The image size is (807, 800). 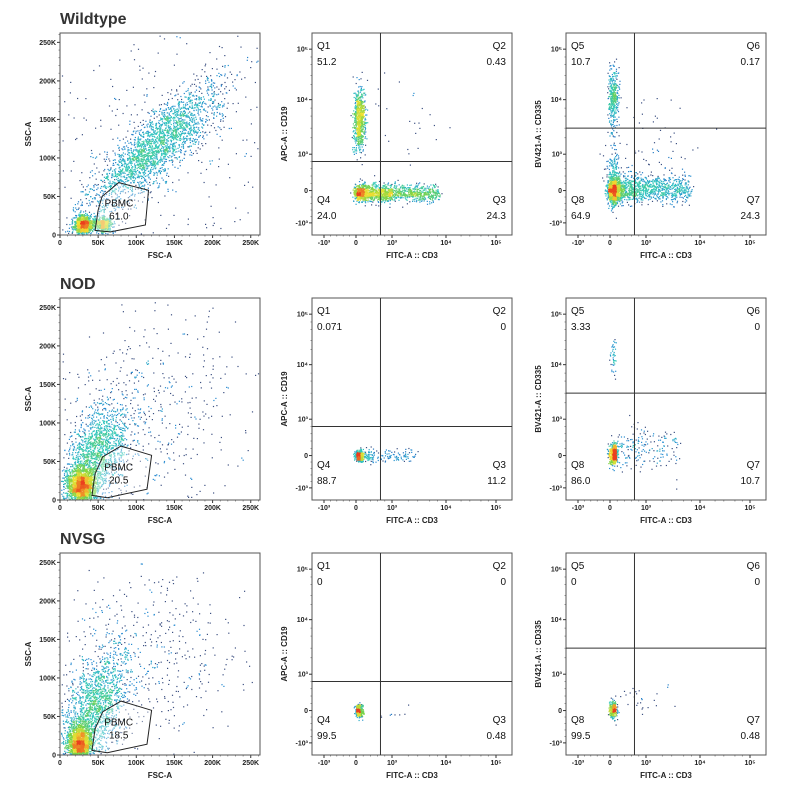 I want to click on x-tick-label: 200K, so click(x=212, y=243).